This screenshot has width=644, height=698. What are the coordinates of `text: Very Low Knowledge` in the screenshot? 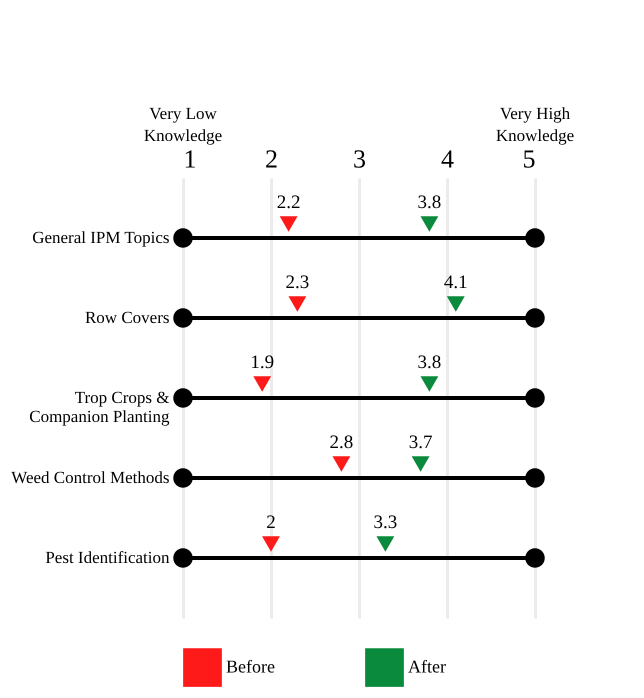 It's located at (183, 124).